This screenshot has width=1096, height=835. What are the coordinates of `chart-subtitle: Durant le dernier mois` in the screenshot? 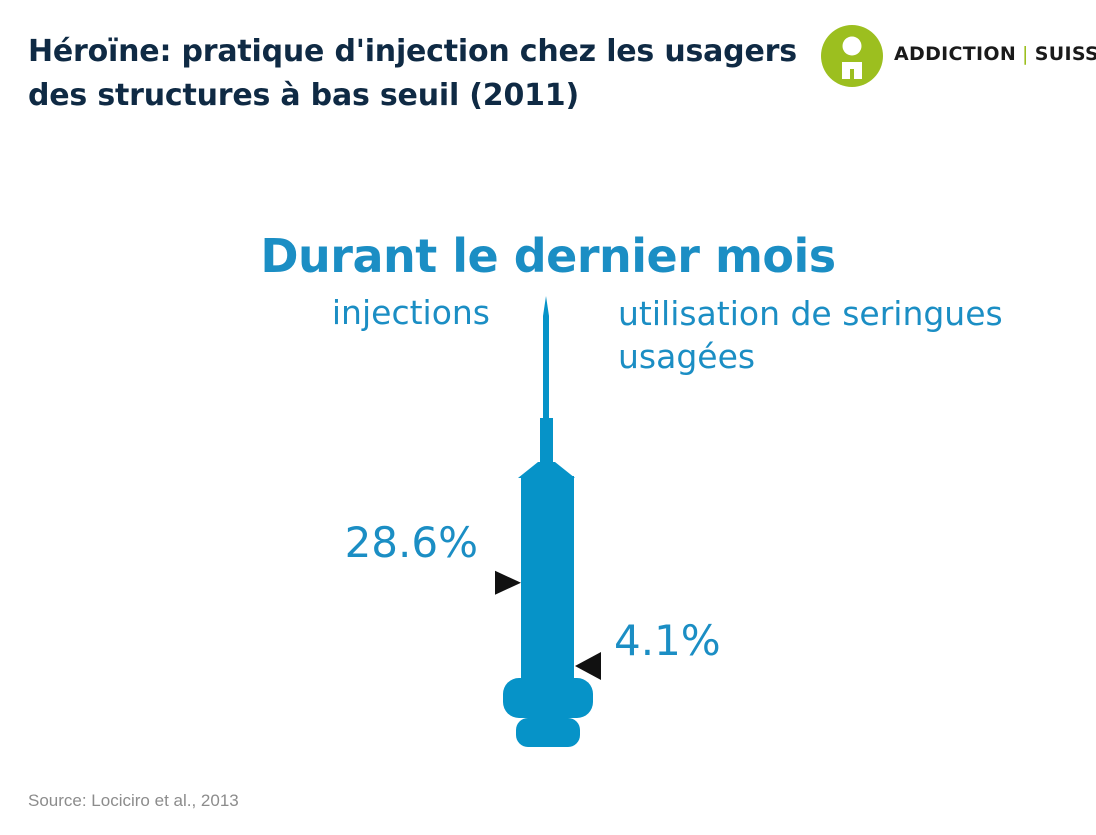 It's located at (548, 256).